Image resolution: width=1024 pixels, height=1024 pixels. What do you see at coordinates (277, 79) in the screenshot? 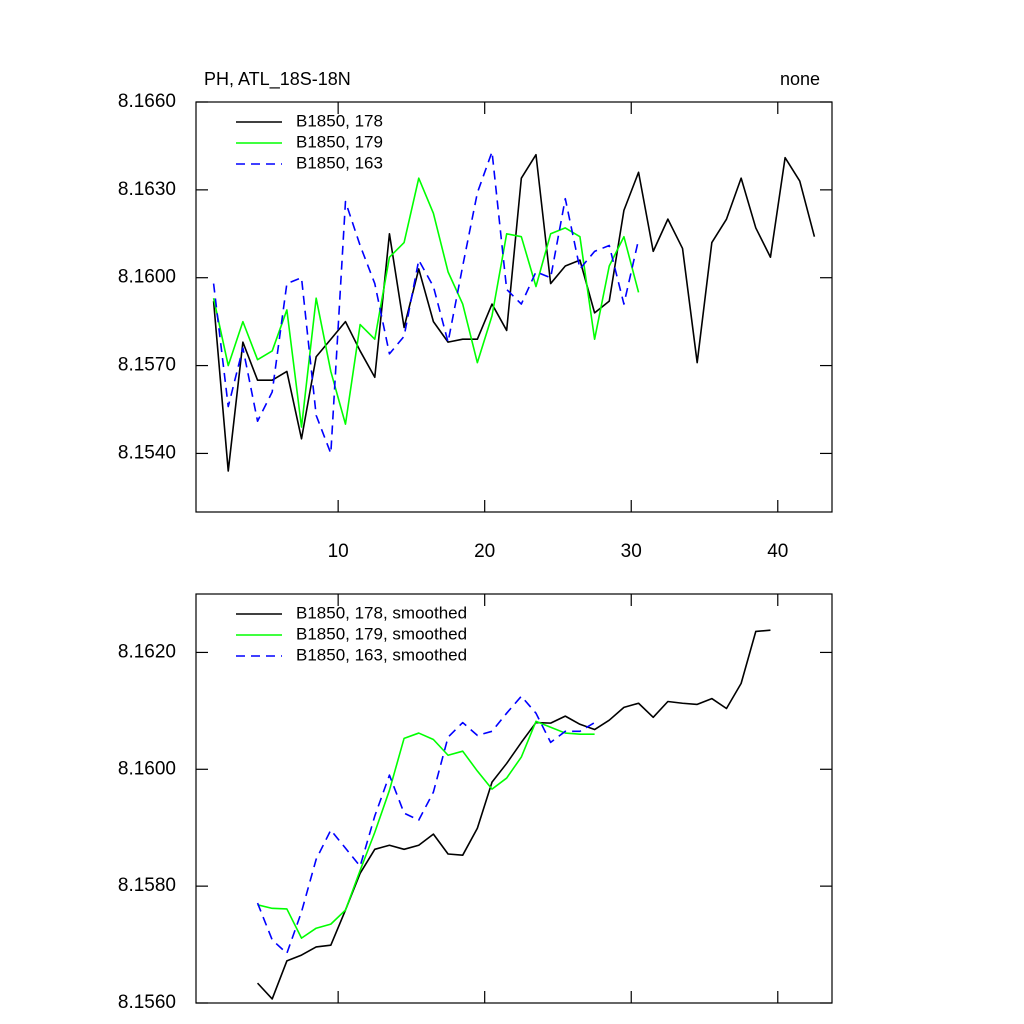
I see `chart-title: PH, ATL_18S-18N` at bounding box center [277, 79].